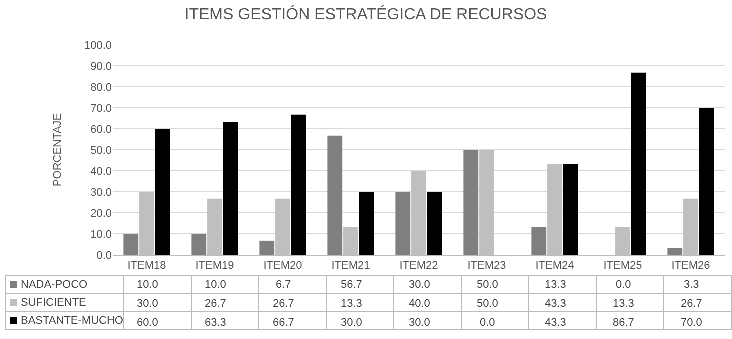 This screenshot has height=339, width=732. I want to click on data-label: 70.0, so click(691, 323).